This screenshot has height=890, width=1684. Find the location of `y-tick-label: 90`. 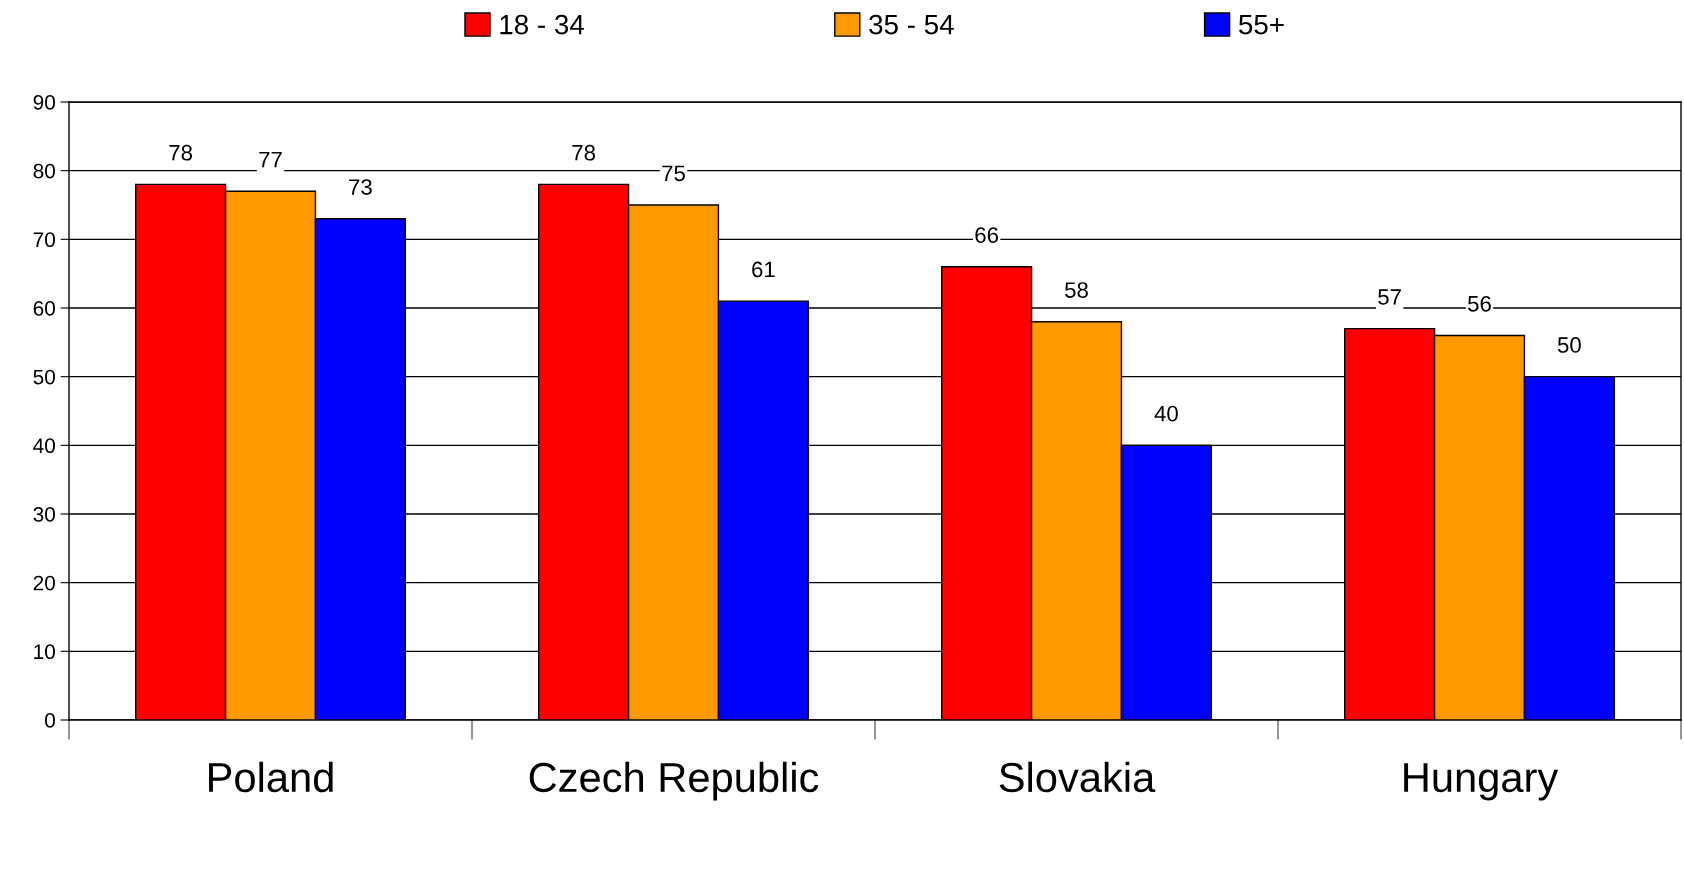

y-tick-label: 90 is located at coordinates (44, 102).